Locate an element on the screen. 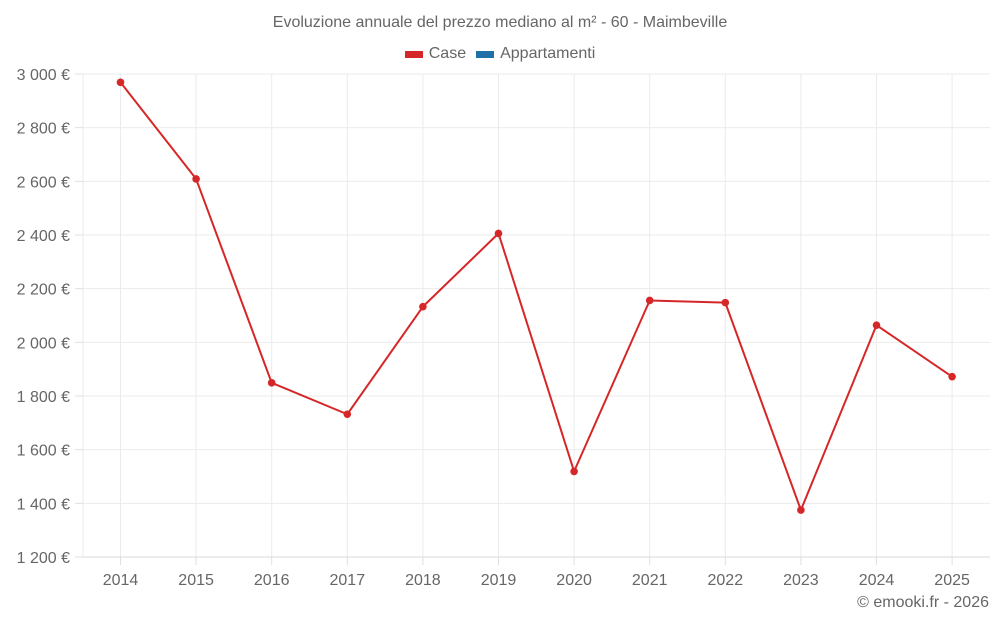  y-tick-label: 1 600 € is located at coordinates (43, 451).